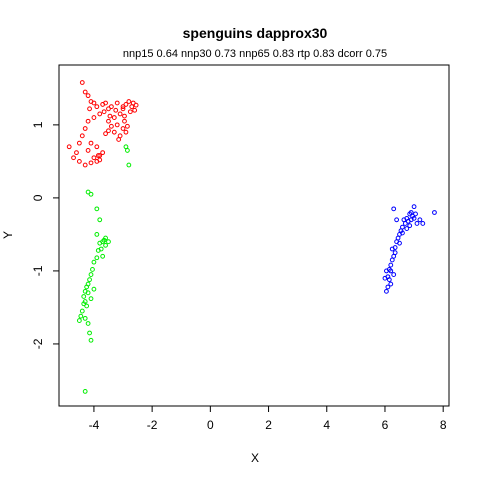 The image size is (480, 480). What do you see at coordinates (38, 343) in the screenshot?
I see `y-tick-label: -2` at bounding box center [38, 343].